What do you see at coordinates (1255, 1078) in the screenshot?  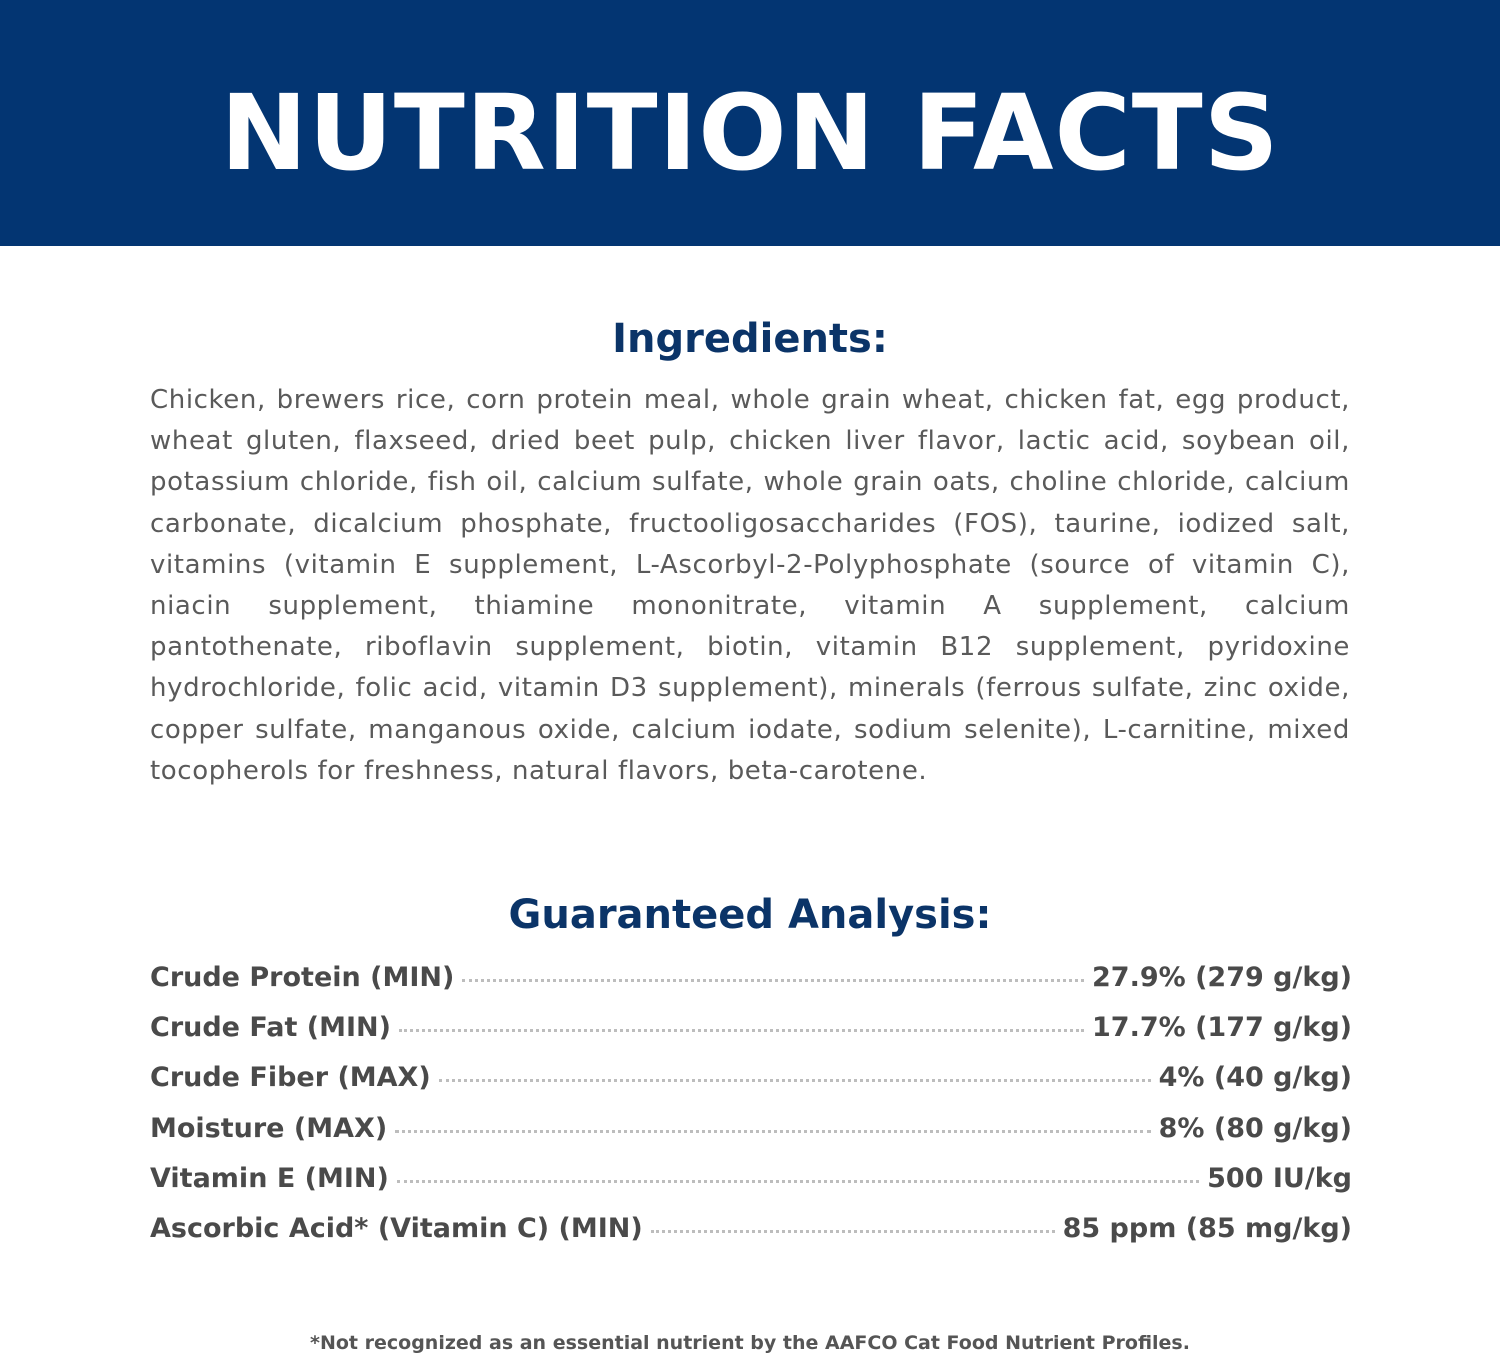 I see `nutrient-value: 4% (40 g/kg)` at bounding box center [1255, 1078].